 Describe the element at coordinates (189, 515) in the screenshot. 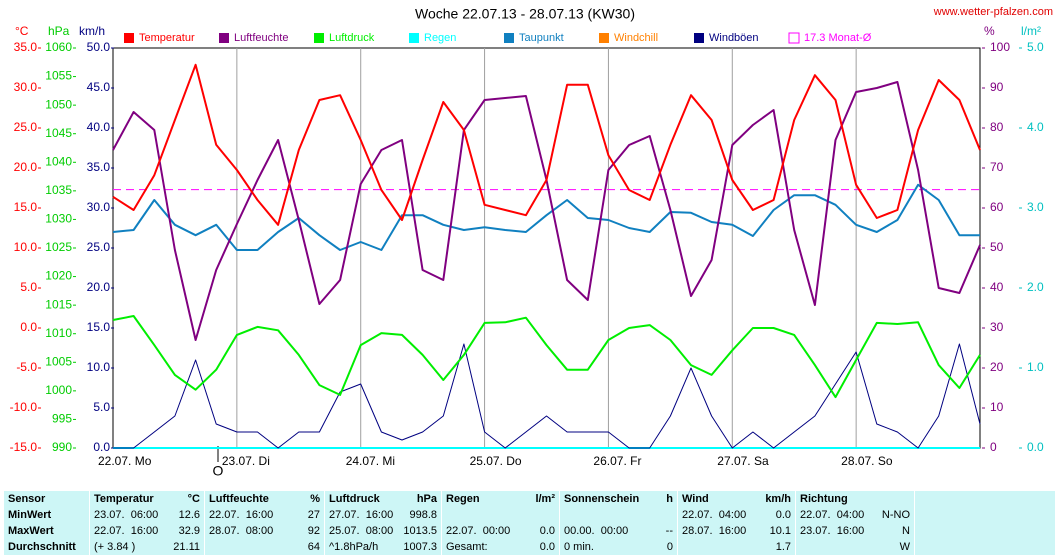

I see `cell-text: 12.6` at that location.